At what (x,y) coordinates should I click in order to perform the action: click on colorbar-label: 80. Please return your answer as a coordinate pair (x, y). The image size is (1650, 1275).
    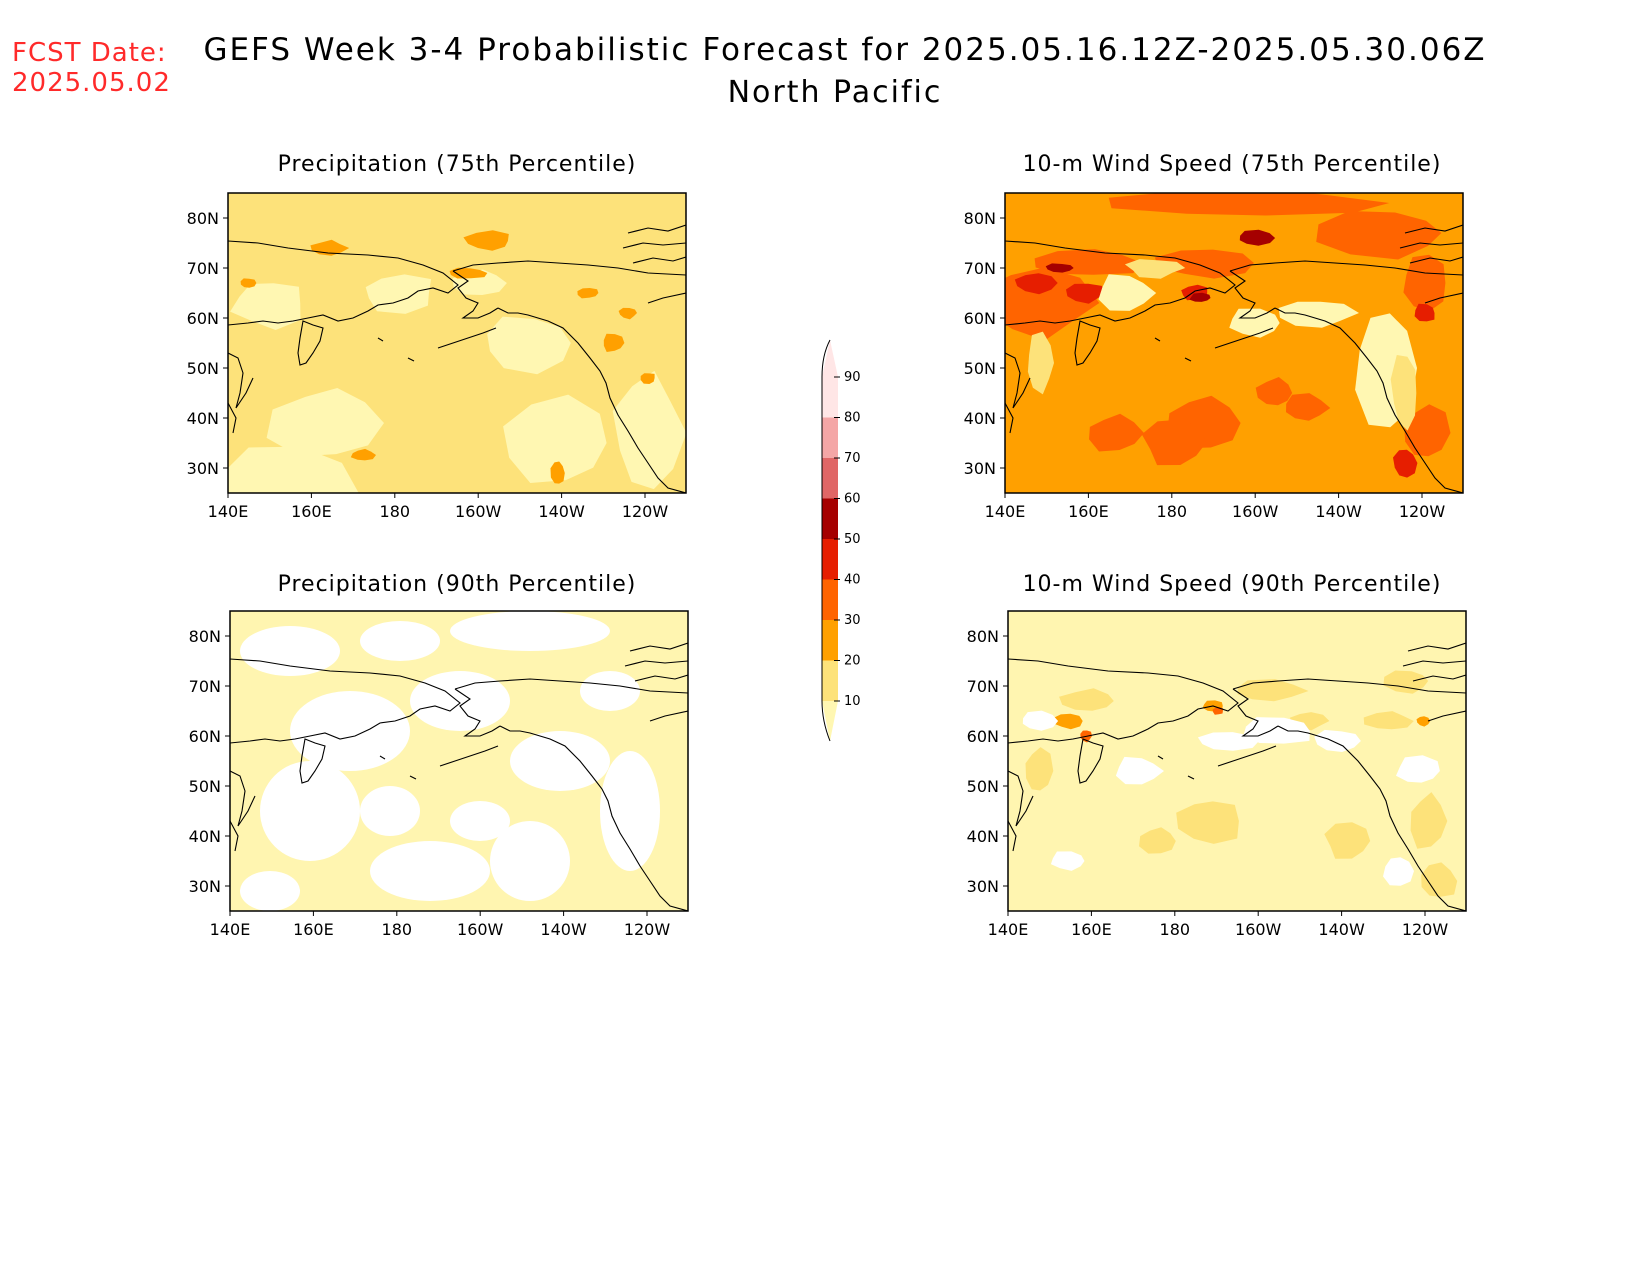
    Looking at the image, I should click on (852, 418).